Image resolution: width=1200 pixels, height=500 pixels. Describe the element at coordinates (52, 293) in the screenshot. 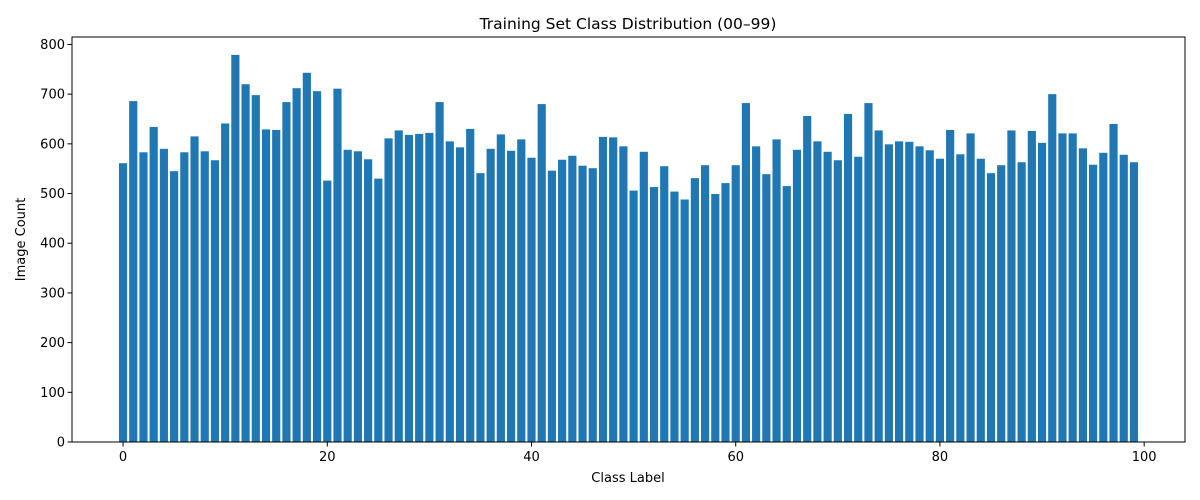

I see `y-tick-label: 300` at that location.